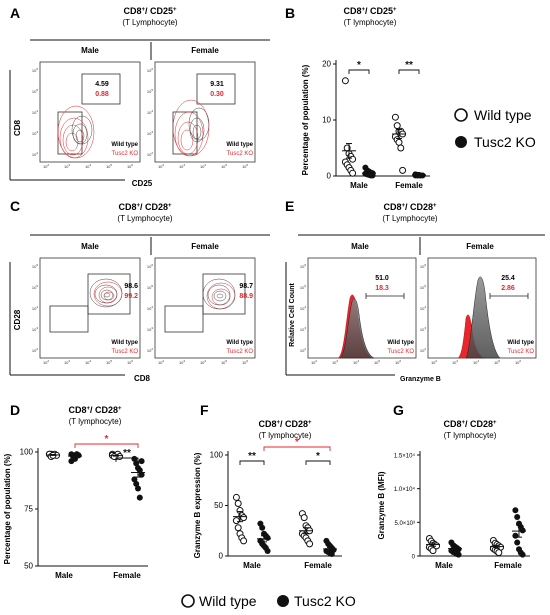 This screenshot has height=615, width=550. Describe the element at coordinates (217, 84) in the screenshot. I see `gate-value-wt: 9.31` at that location.